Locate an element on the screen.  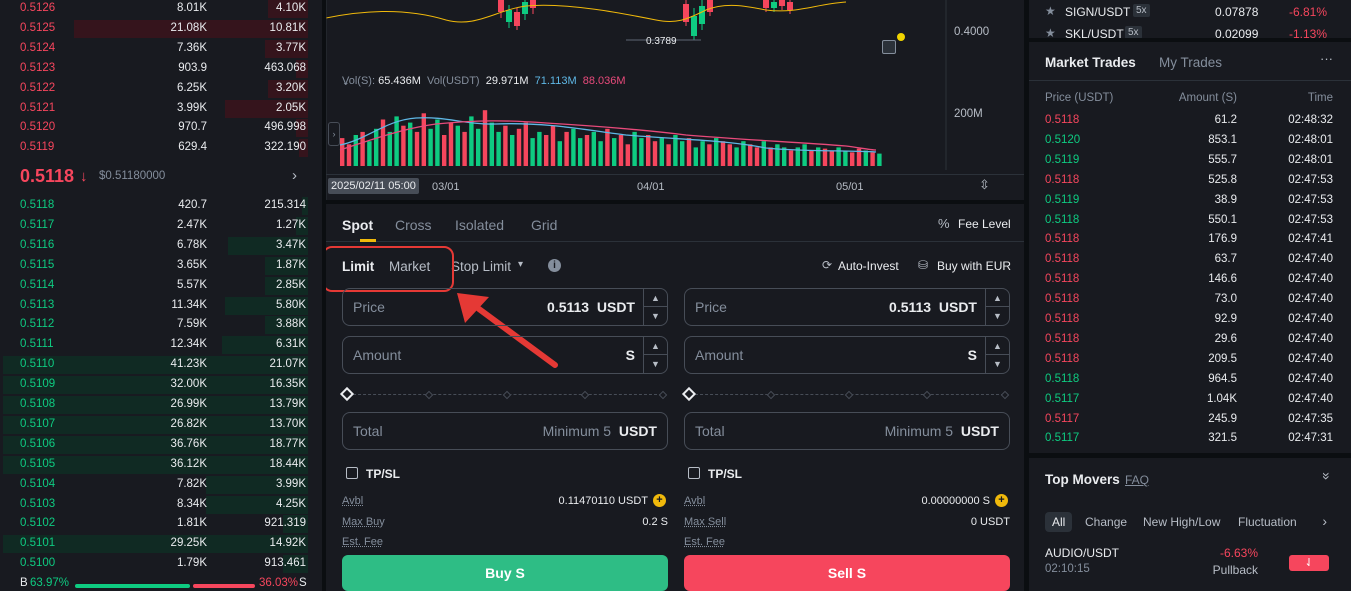
bid-row: 0.5106 36.76K 18.77K is located at coordinates (161, 445).